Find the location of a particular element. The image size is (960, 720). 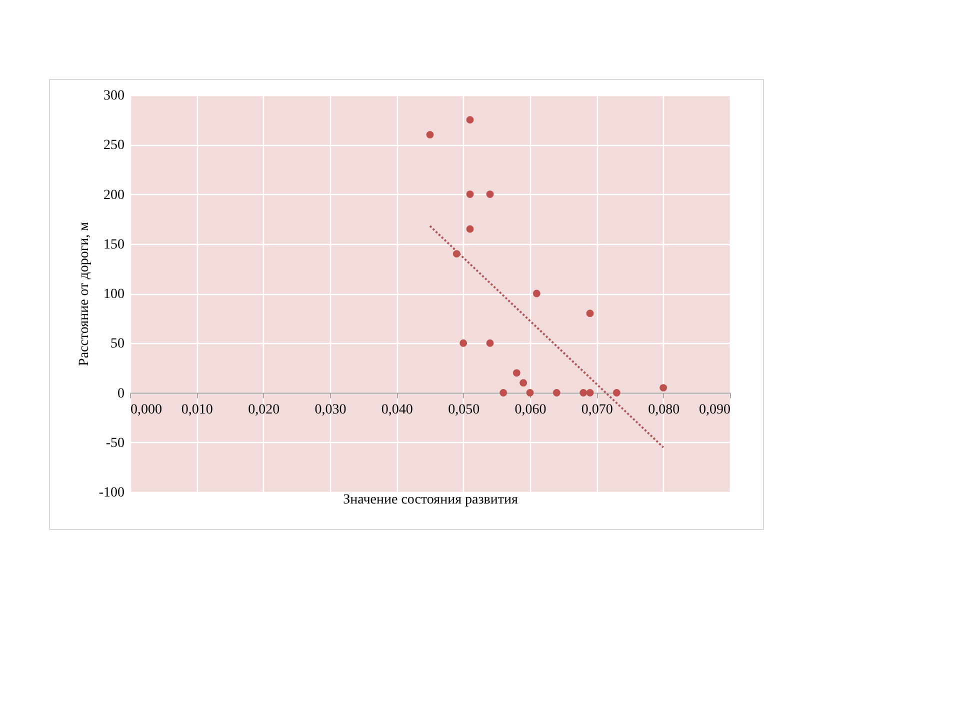

x-tick-label: 0,030 is located at coordinates (330, 410).